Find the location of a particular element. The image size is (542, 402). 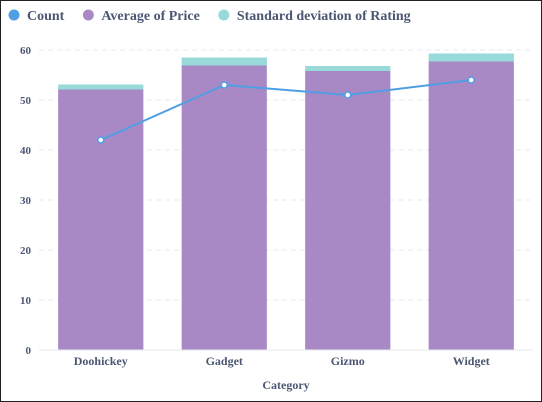

legend-item: Standard deviation of Rating is located at coordinates (314, 16).